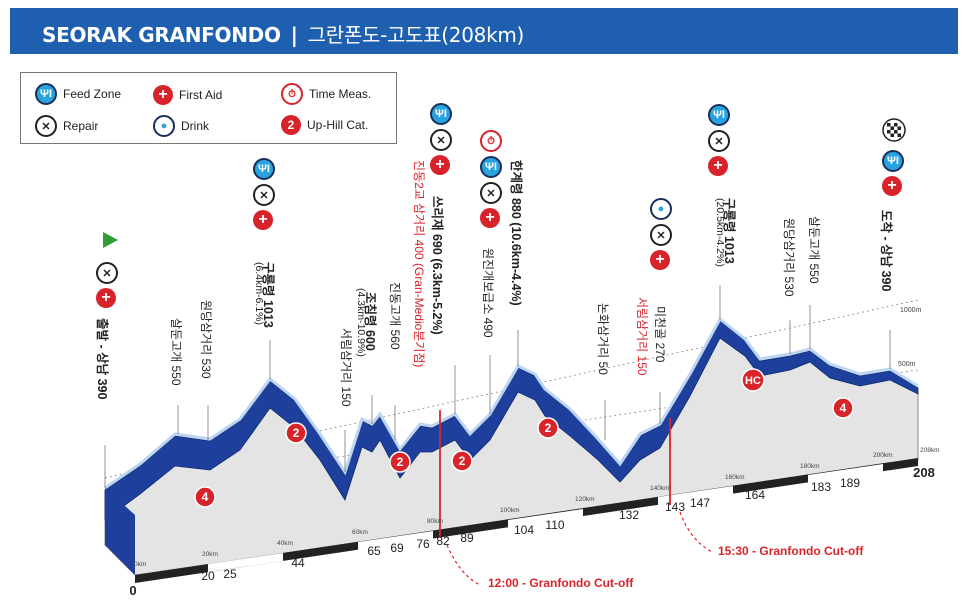 This screenshot has width=968, height=610. I want to click on ssirijae-station-icons: ΨΙ ✕ +, so click(441, 139).